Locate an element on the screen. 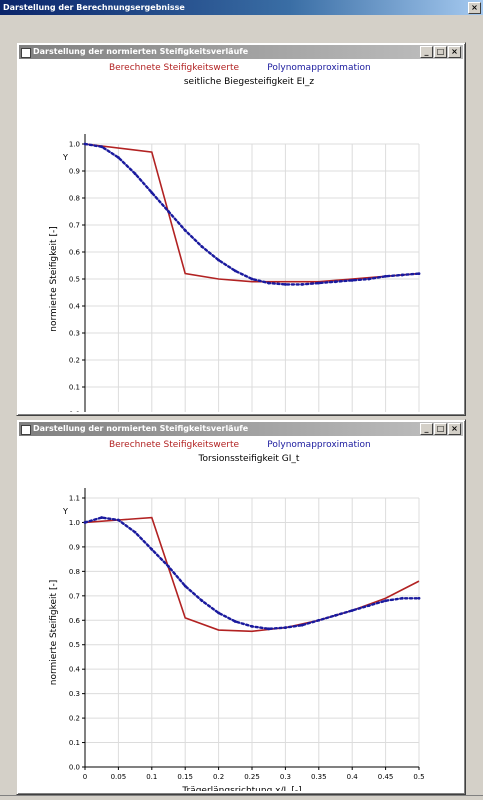  app-title: Darstellung der Berechnungsergebnisse is located at coordinates (94, 7).